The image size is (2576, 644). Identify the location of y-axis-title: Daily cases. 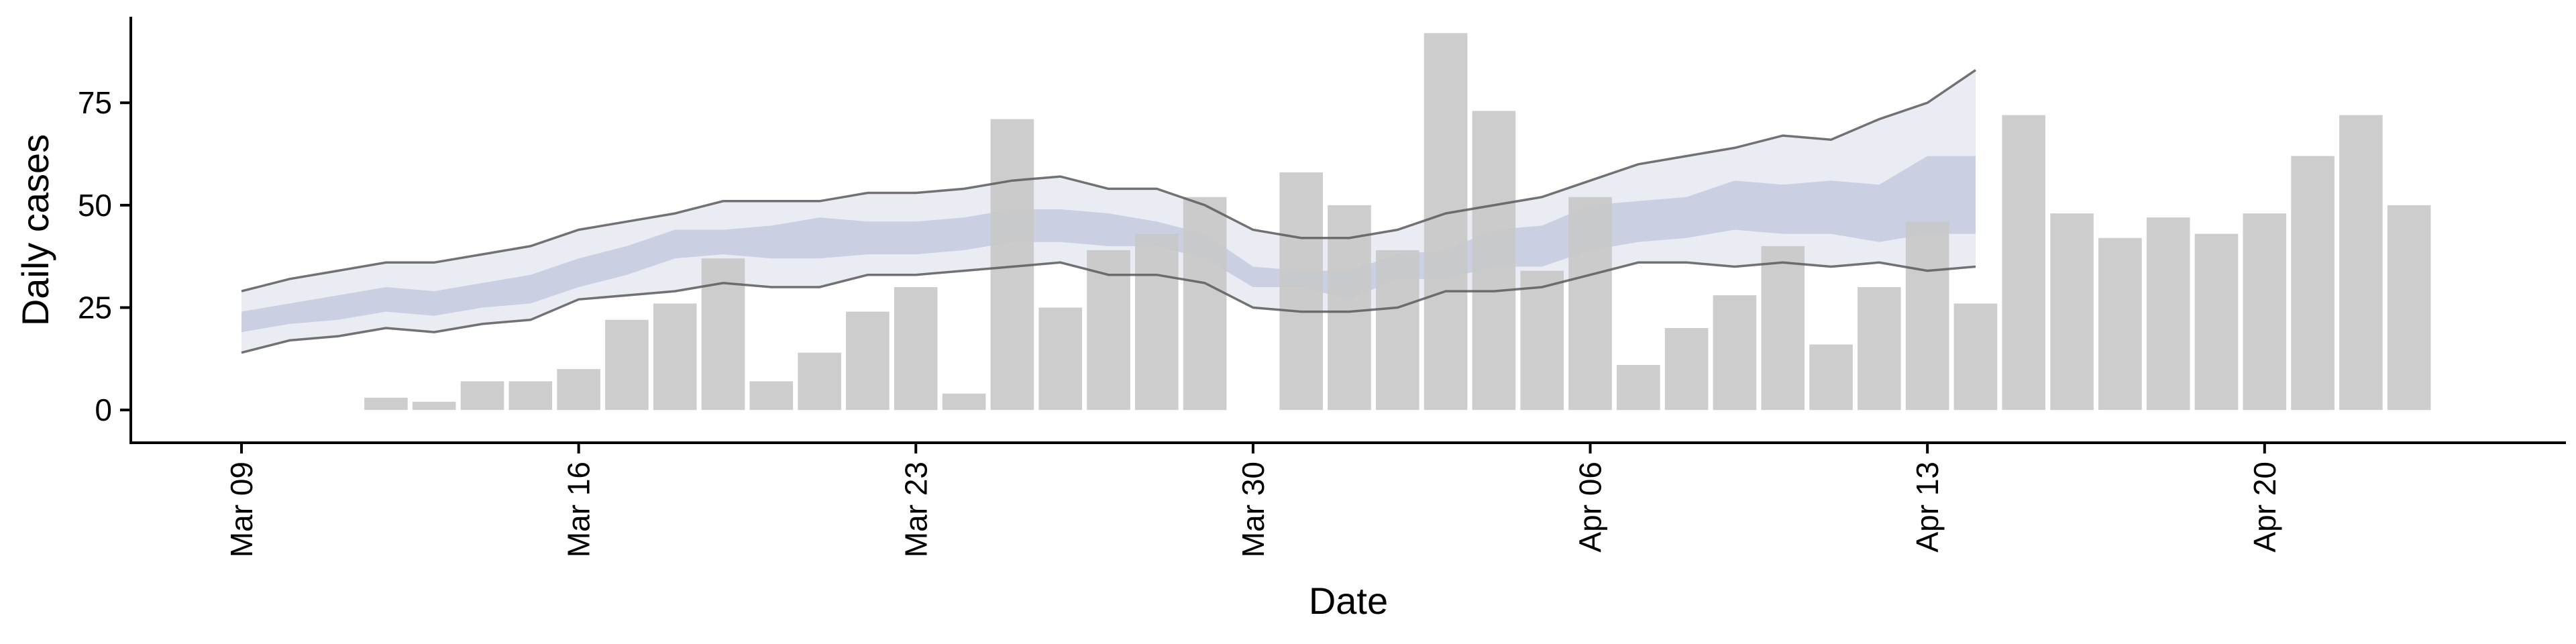
(35, 230).